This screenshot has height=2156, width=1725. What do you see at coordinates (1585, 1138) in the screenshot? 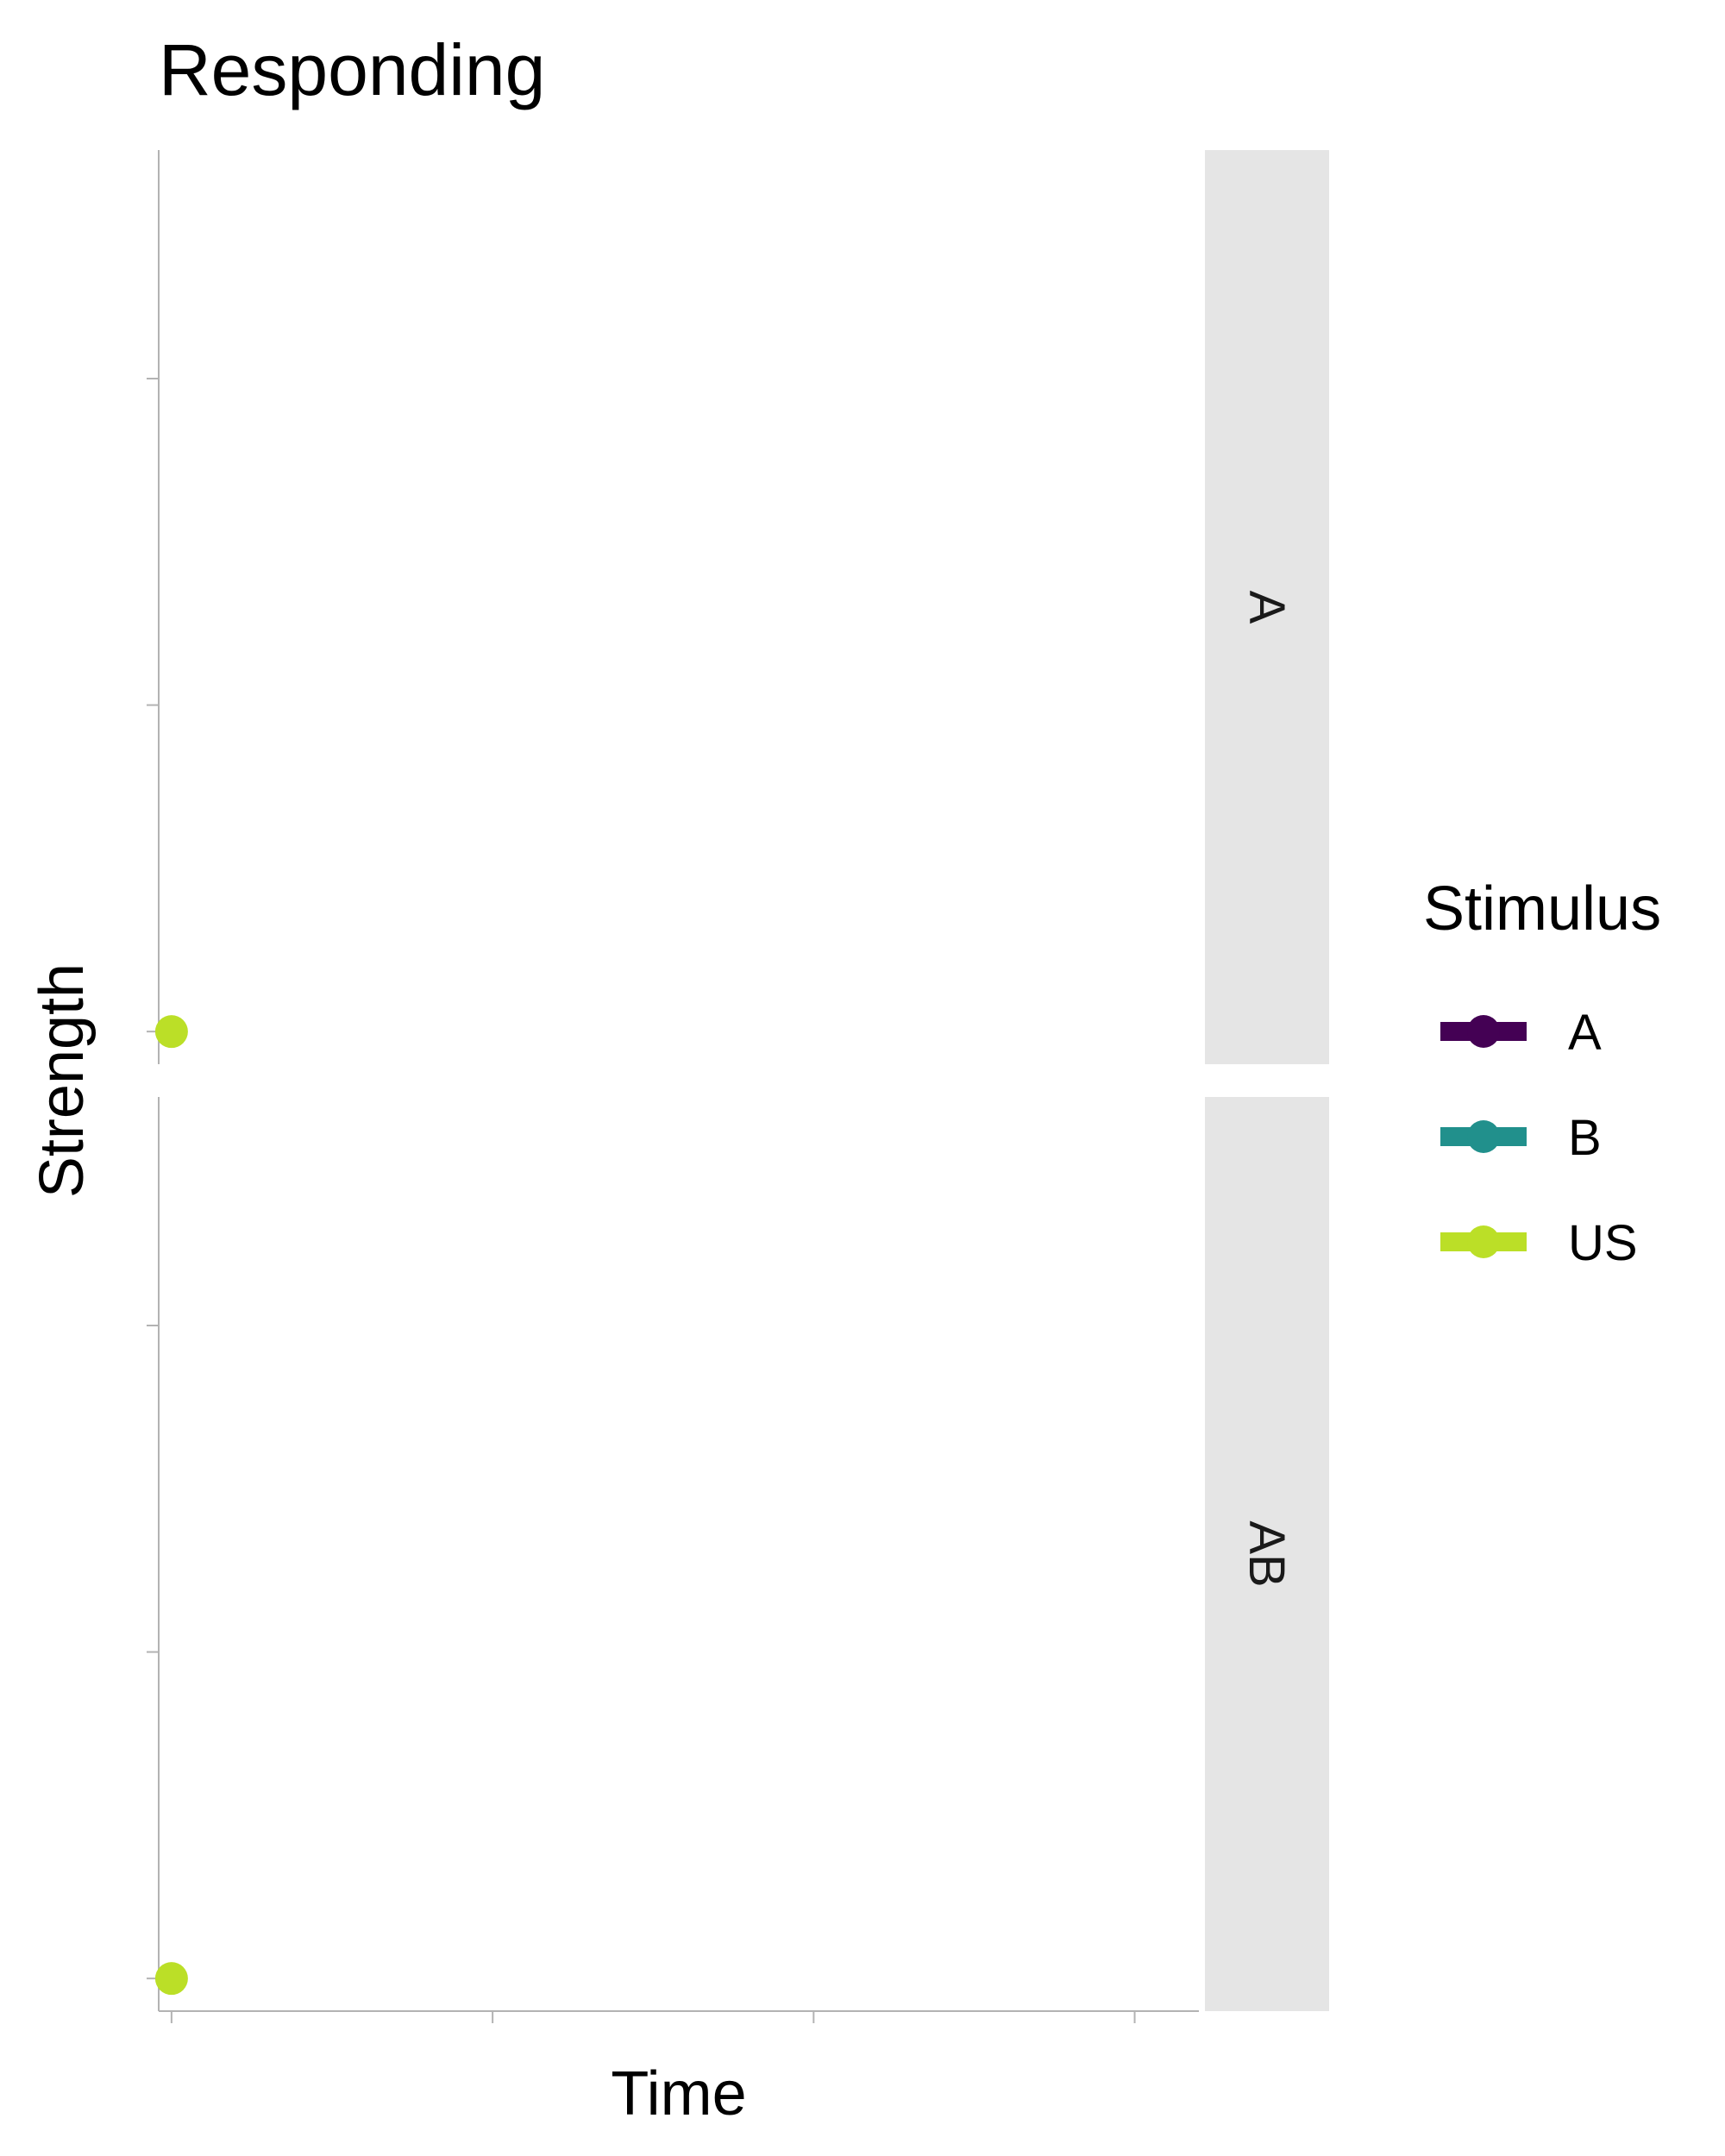
I see `legend-label-b: B` at bounding box center [1585, 1138].